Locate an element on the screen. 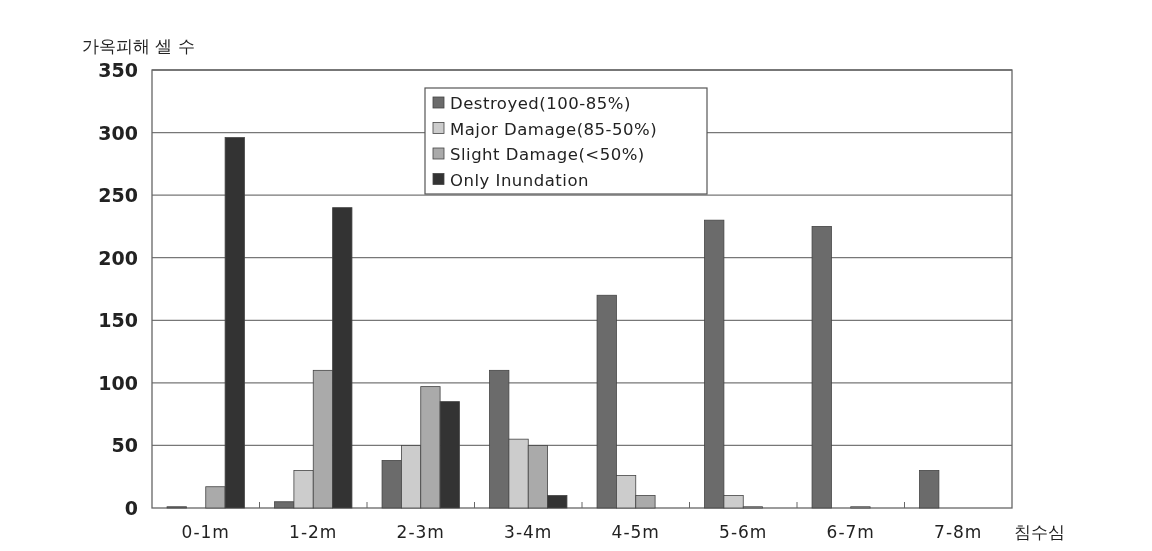 The width and height of the screenshot is (1152, 551). x-tick-label: 2-3m is located at coordinates (420, 532).